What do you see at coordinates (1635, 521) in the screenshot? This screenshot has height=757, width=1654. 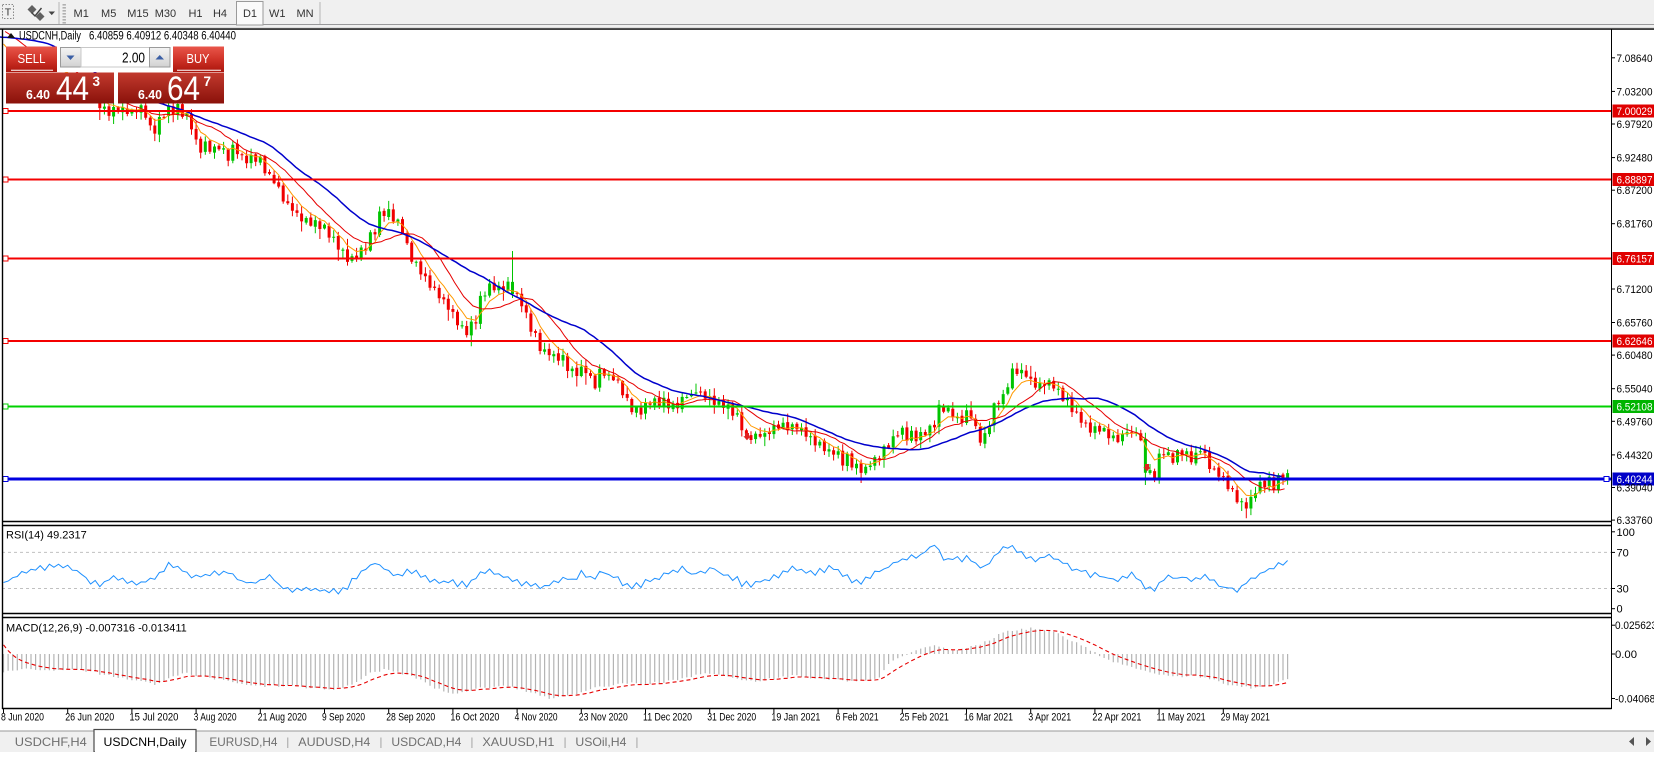 I see `svg-text: 6.33760` at bounding box center [1635, 521].